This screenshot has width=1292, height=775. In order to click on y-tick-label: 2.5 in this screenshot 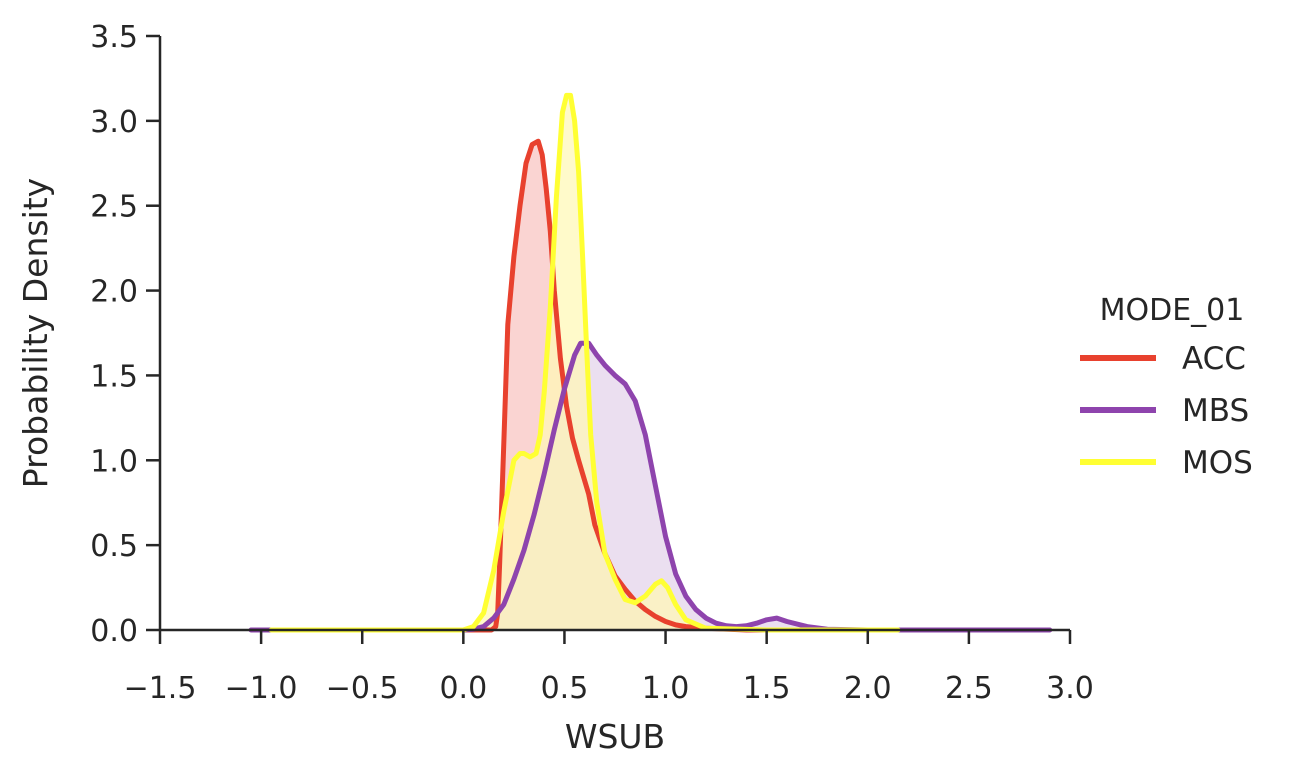, I will do `click(114, 207)`.